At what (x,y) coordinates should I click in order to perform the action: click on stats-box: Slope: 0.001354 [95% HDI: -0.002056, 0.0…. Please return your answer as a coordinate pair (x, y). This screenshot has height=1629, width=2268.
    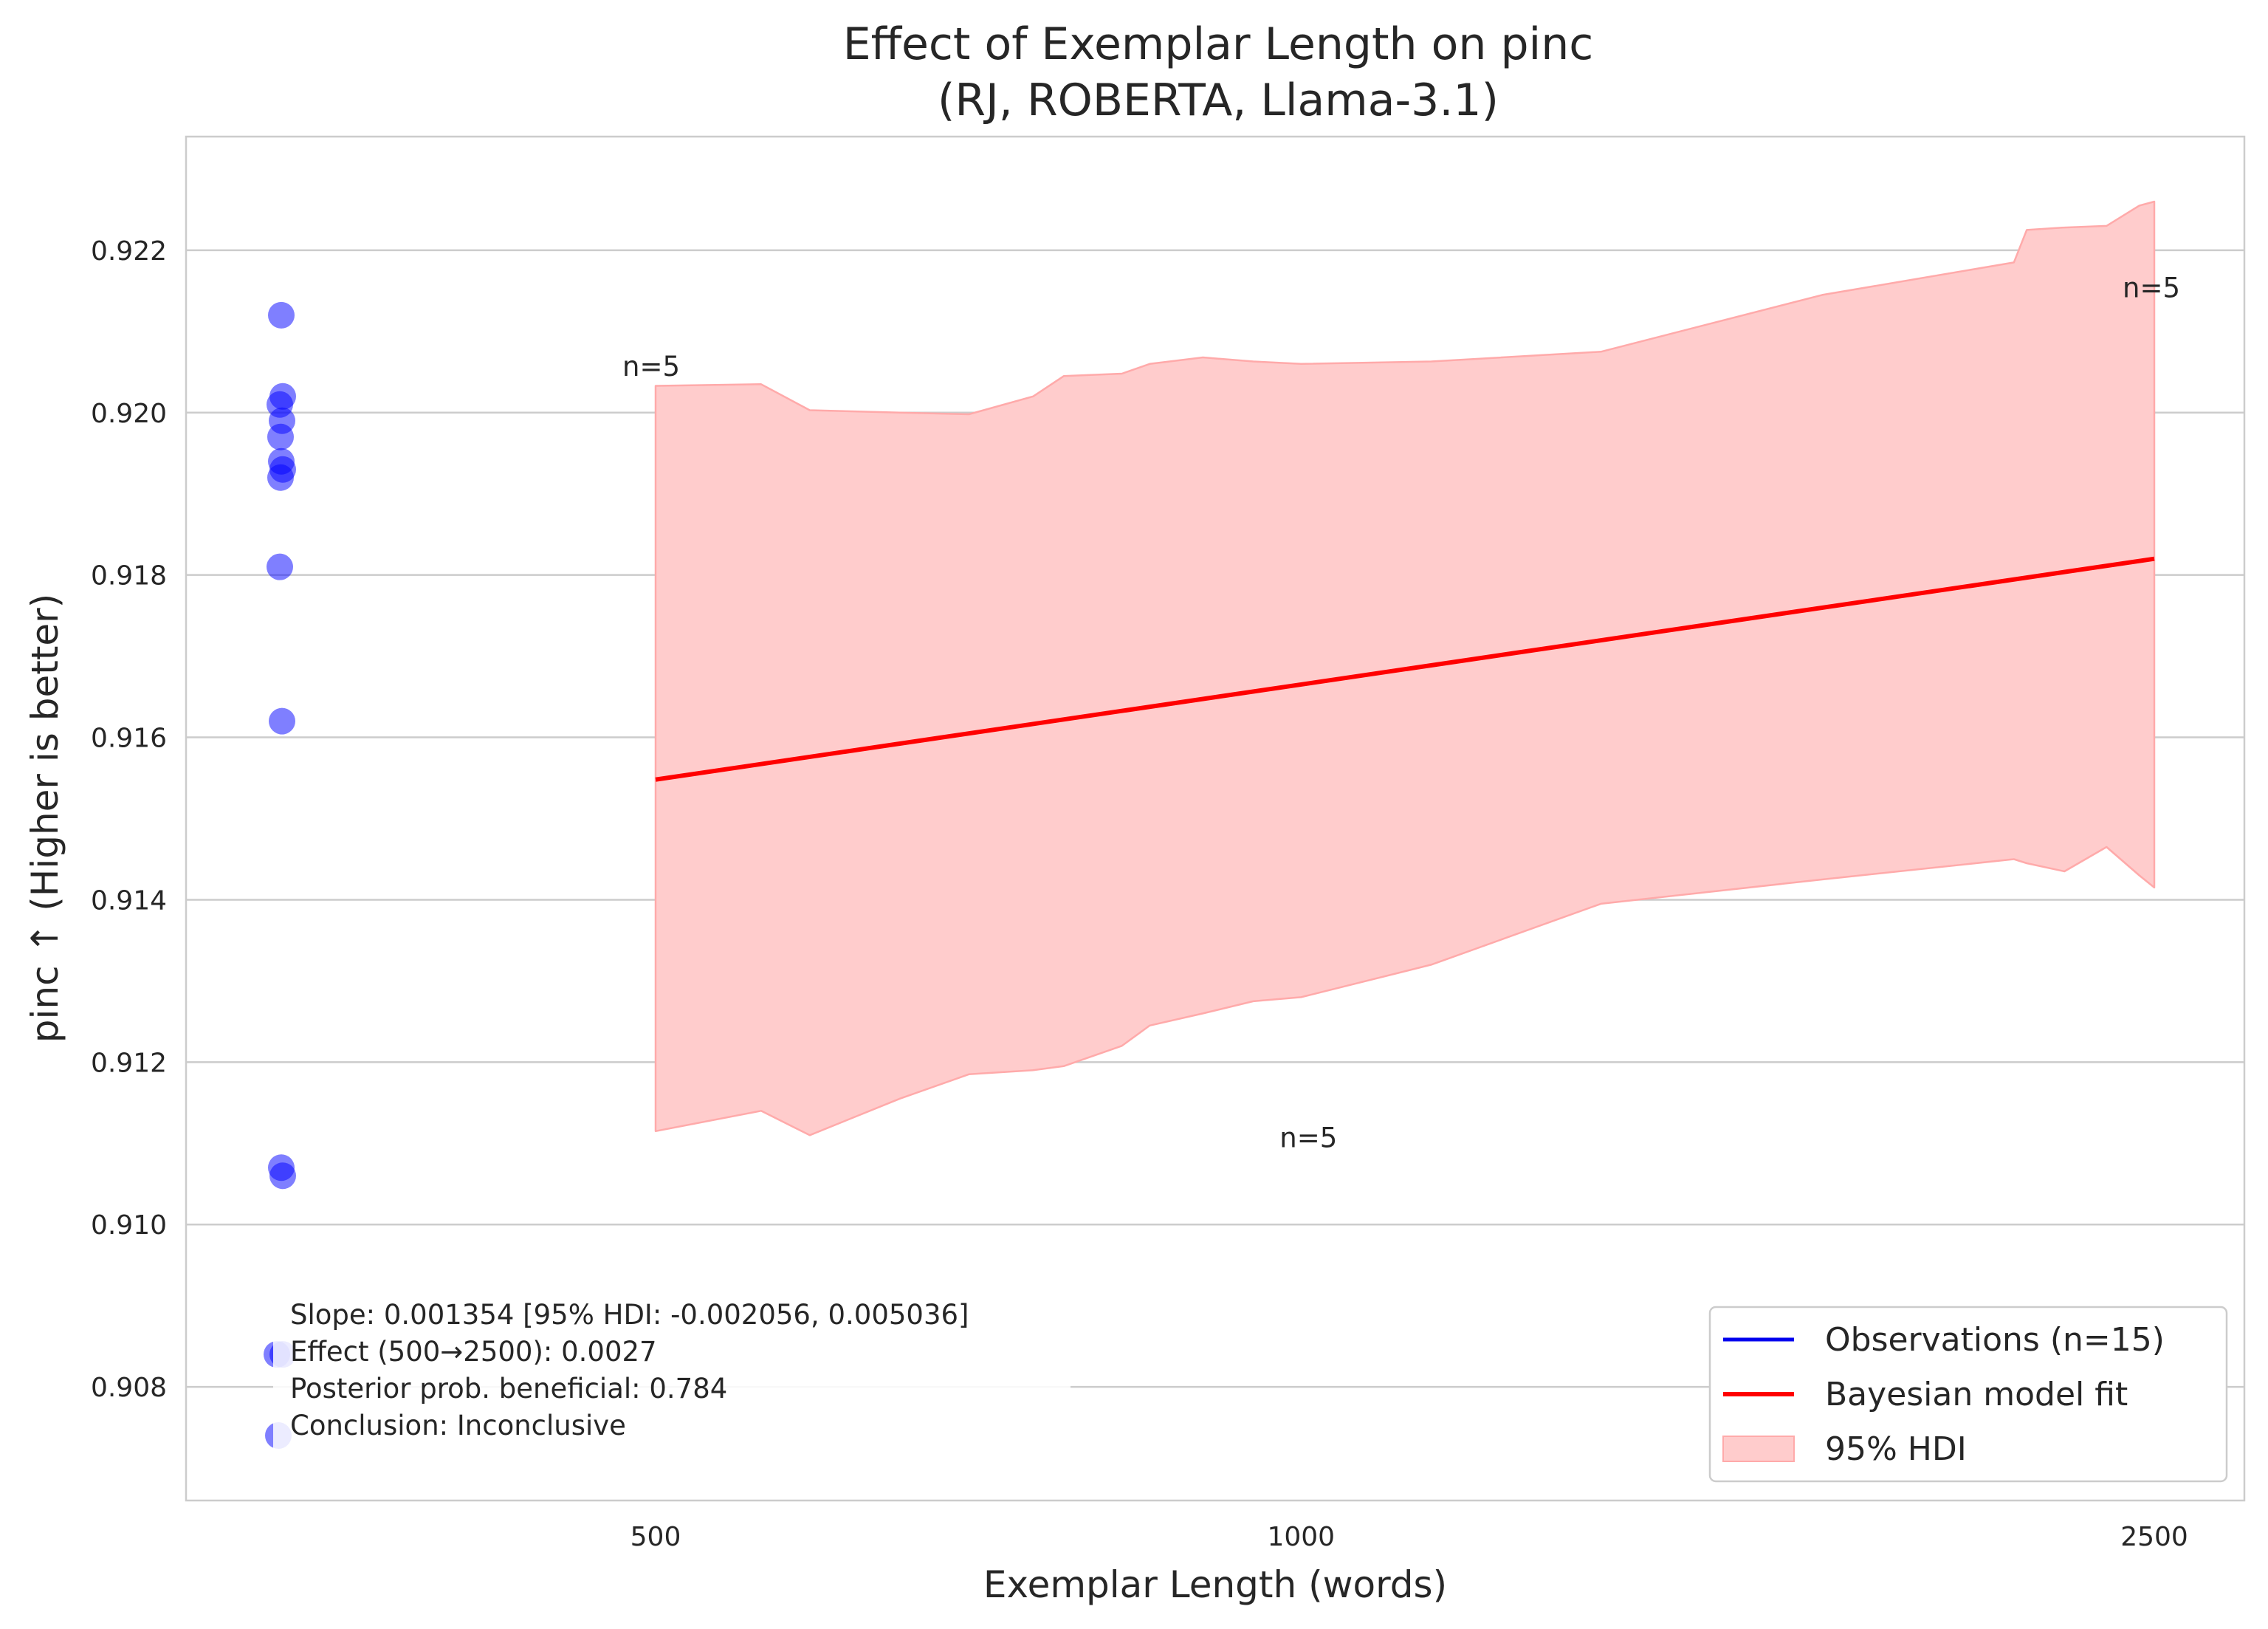
    Looking at the image, I should click on (672, 1373).